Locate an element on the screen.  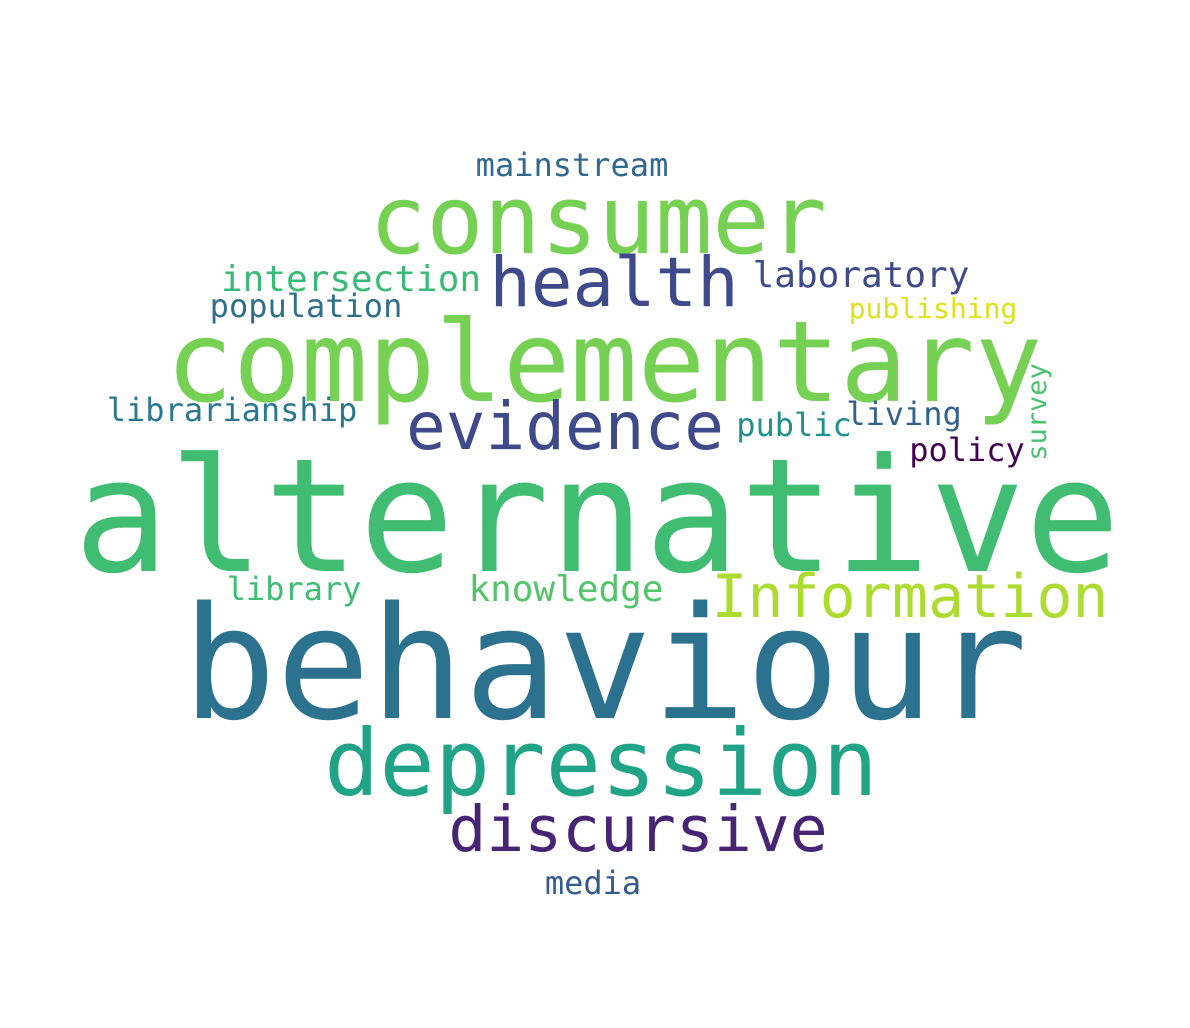
word-behaviour: behaviour is located at coordinates (604, 664).